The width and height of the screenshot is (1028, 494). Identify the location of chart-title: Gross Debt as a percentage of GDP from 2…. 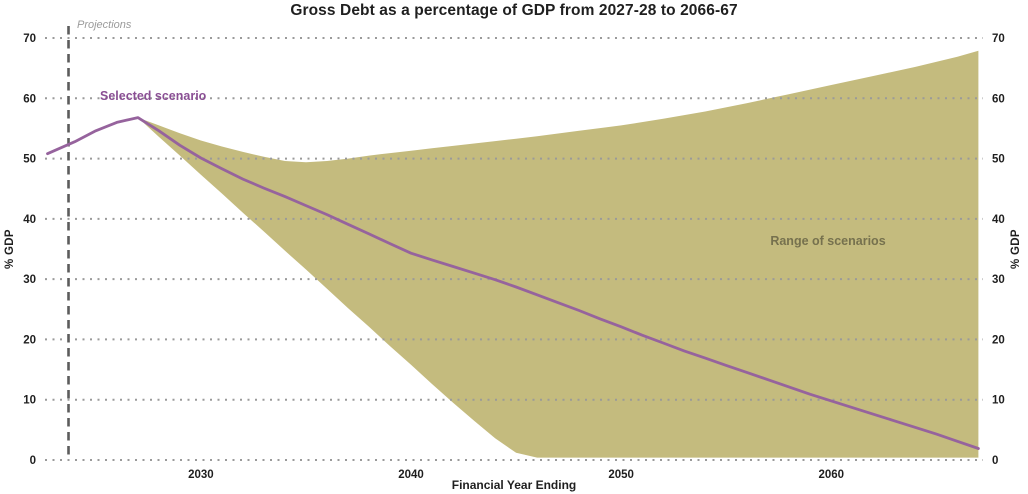
(514, 10).